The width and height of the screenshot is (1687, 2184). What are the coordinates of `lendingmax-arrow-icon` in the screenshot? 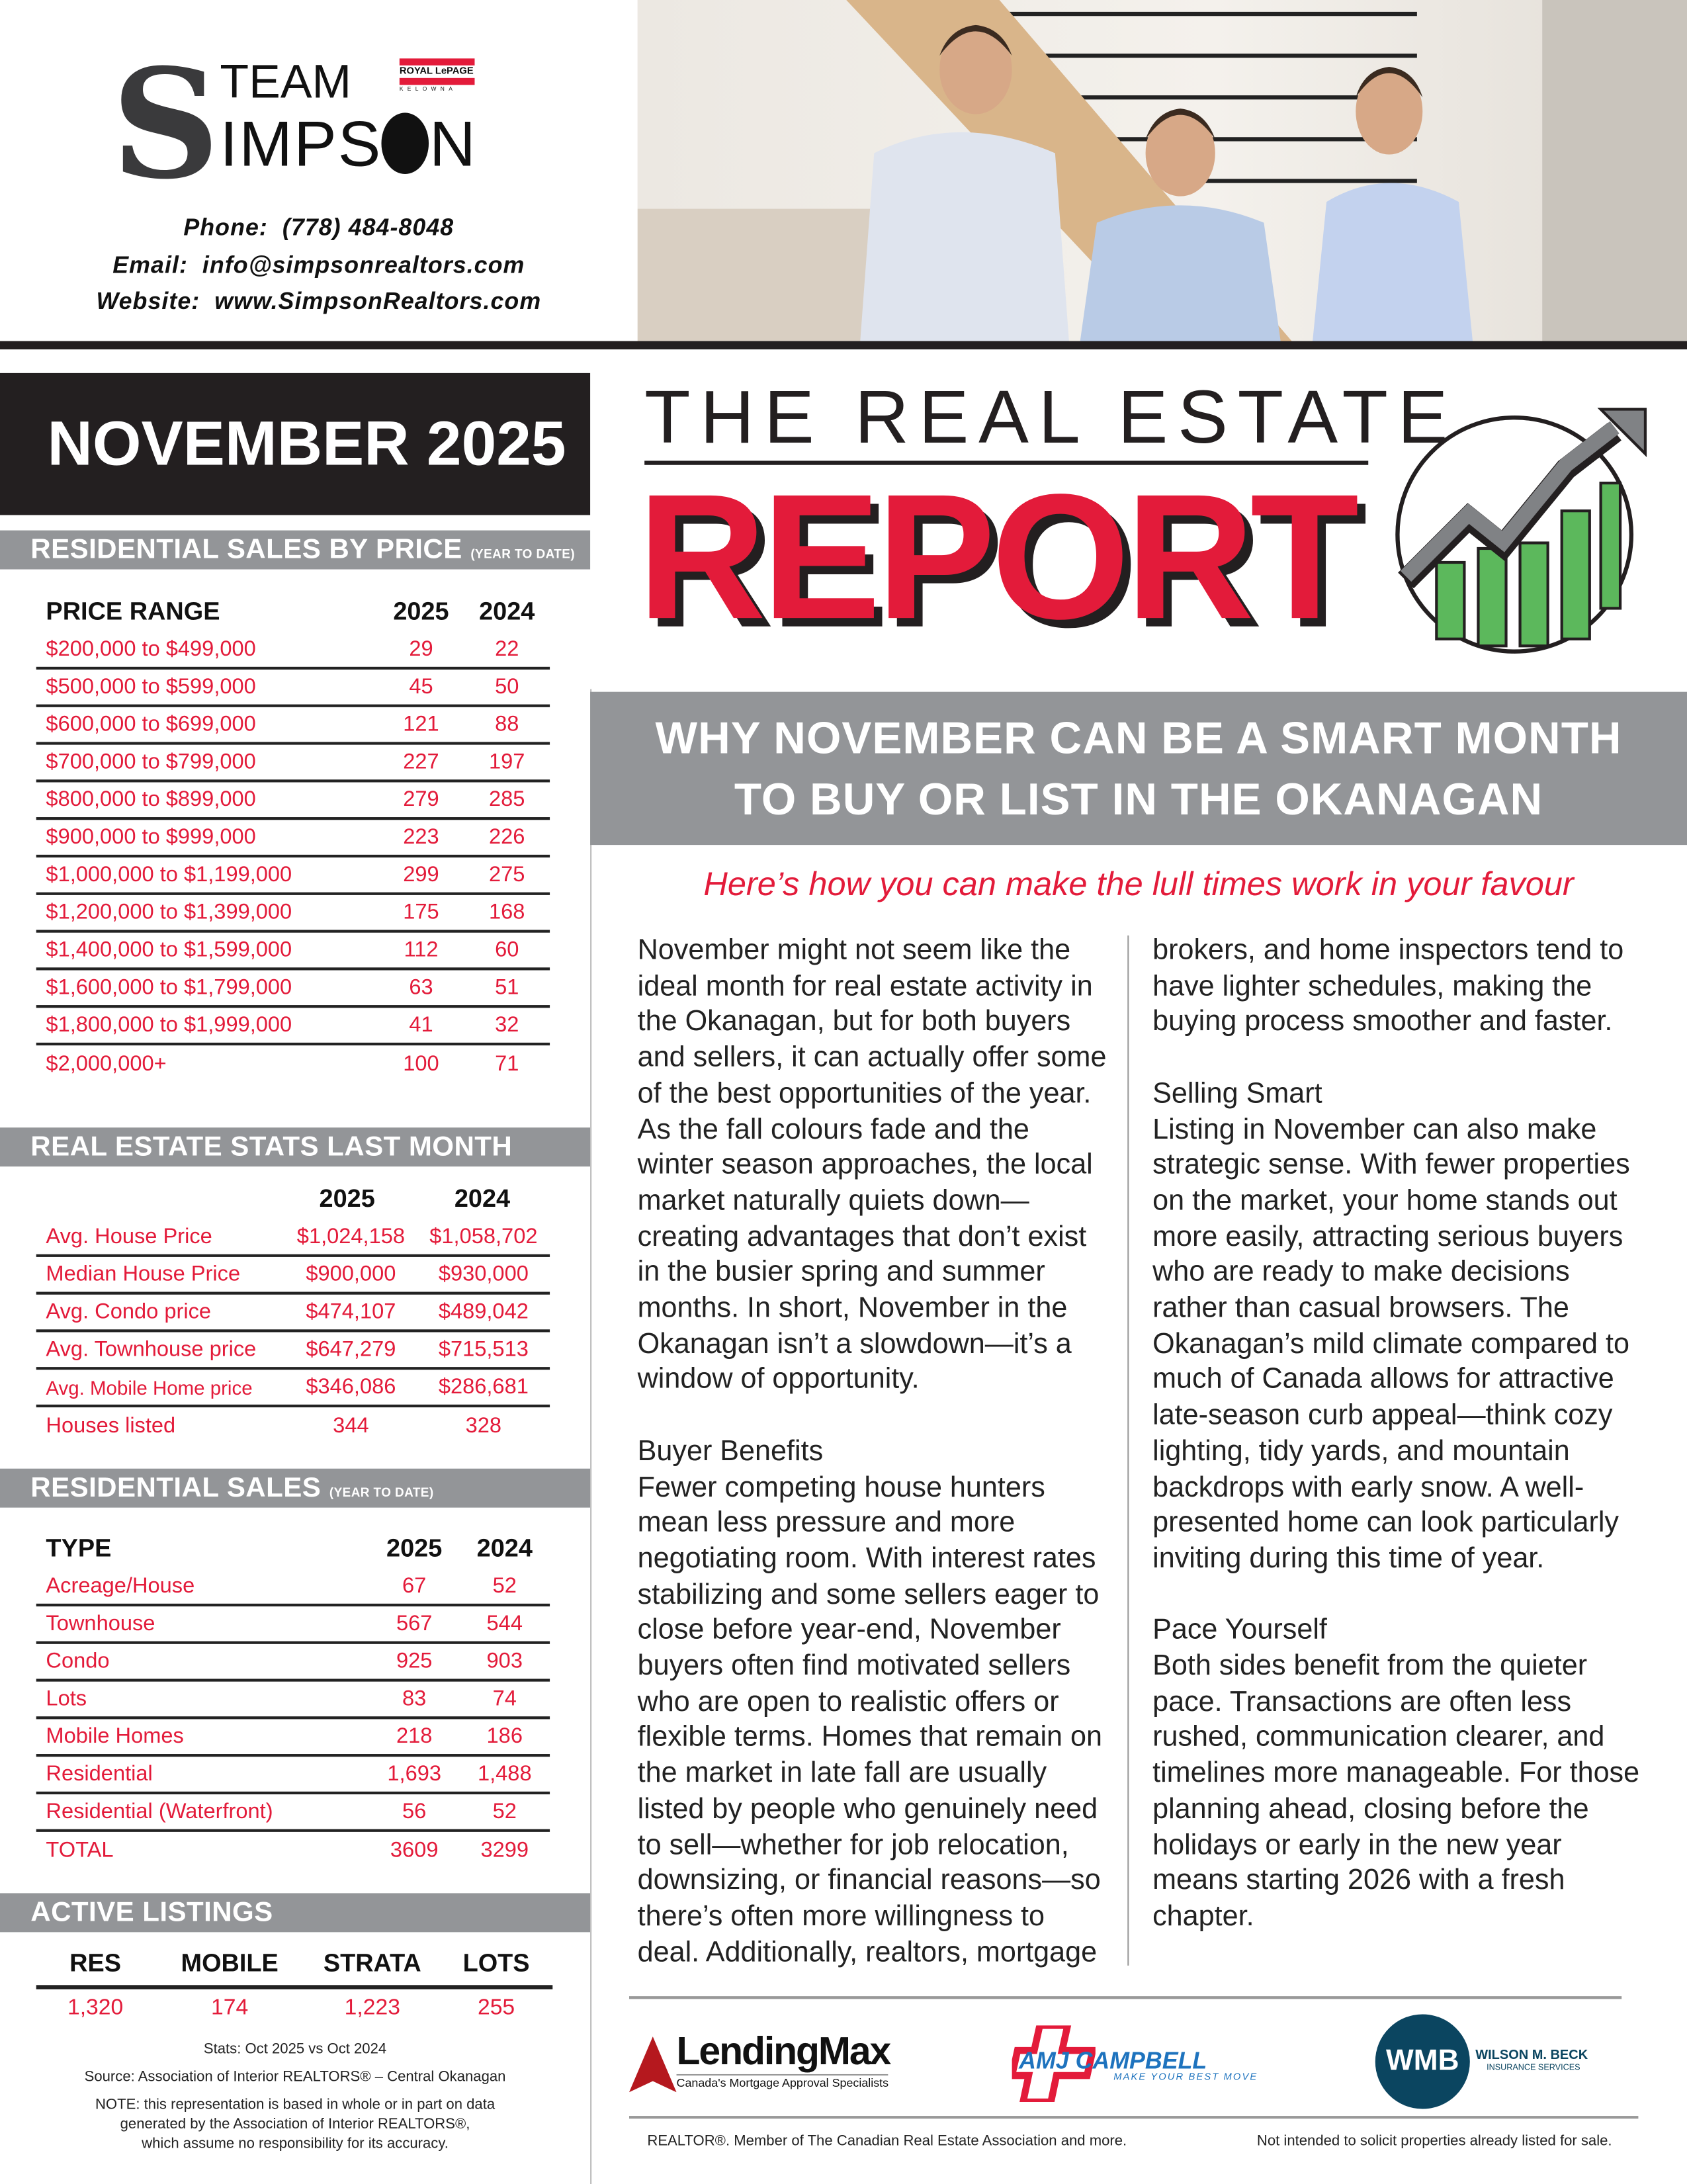 It's located at (653, 2064).